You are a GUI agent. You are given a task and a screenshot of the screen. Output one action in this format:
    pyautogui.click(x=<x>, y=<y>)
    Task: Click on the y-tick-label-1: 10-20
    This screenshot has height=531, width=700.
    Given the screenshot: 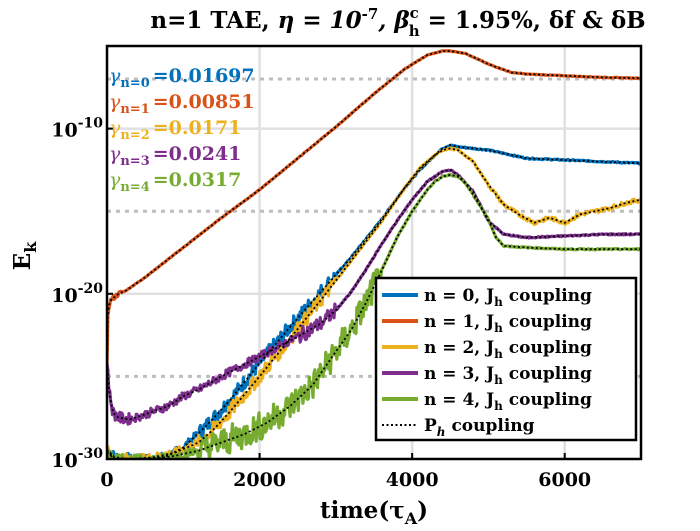 What is the action you would take?
    pyautogui.click(x=77, y=294)
    